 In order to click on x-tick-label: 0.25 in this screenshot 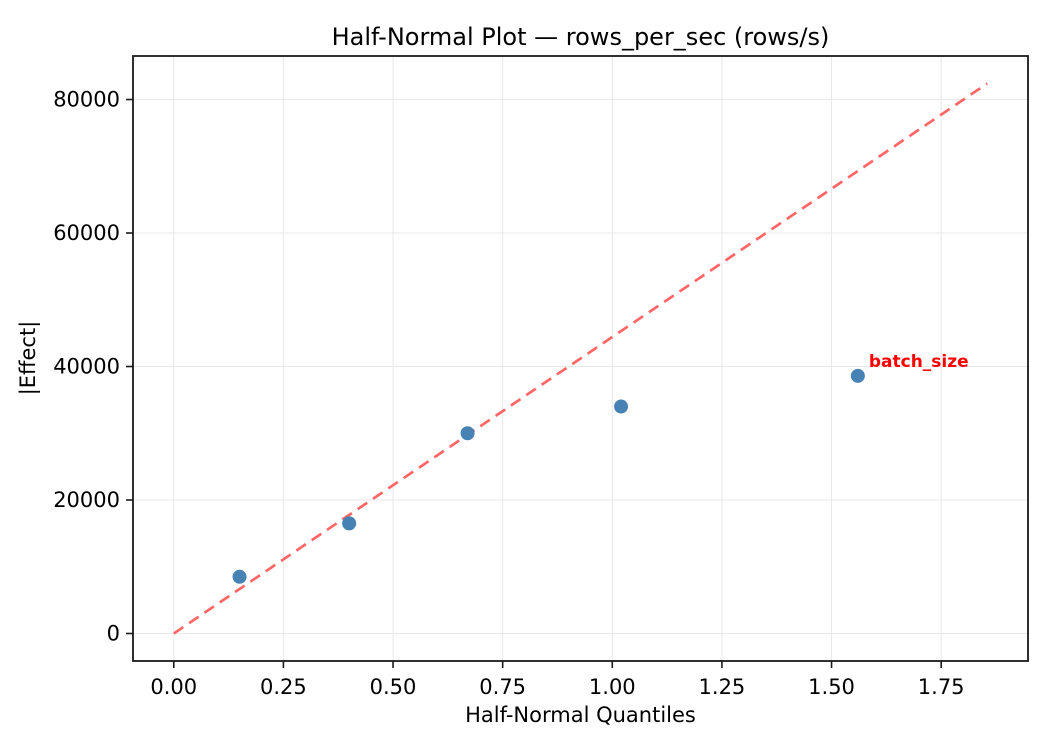, I will do `click(283, 687)`.